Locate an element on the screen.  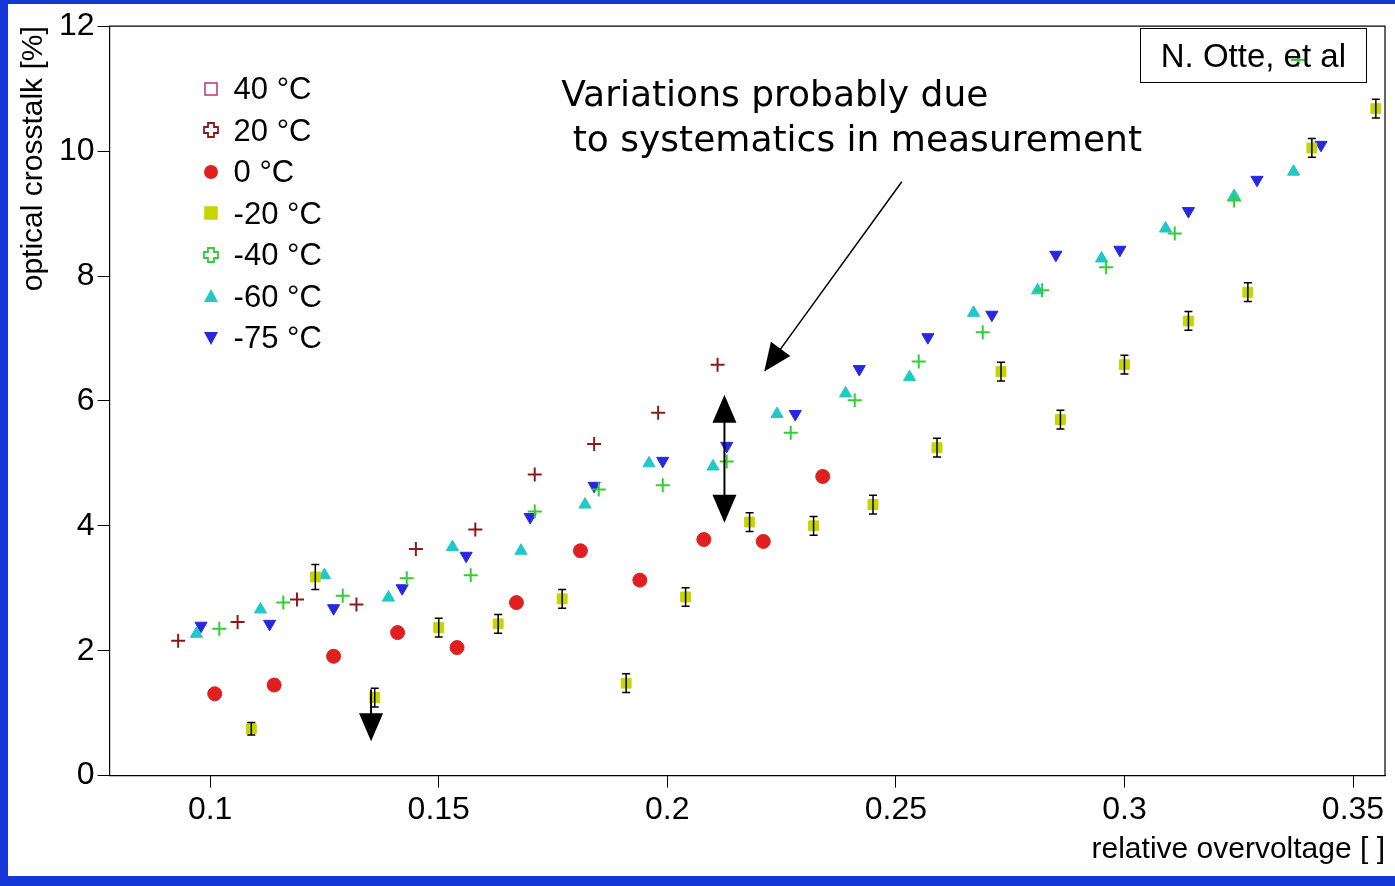
legend-label: -75 °C is located at coordinates (277, 338).